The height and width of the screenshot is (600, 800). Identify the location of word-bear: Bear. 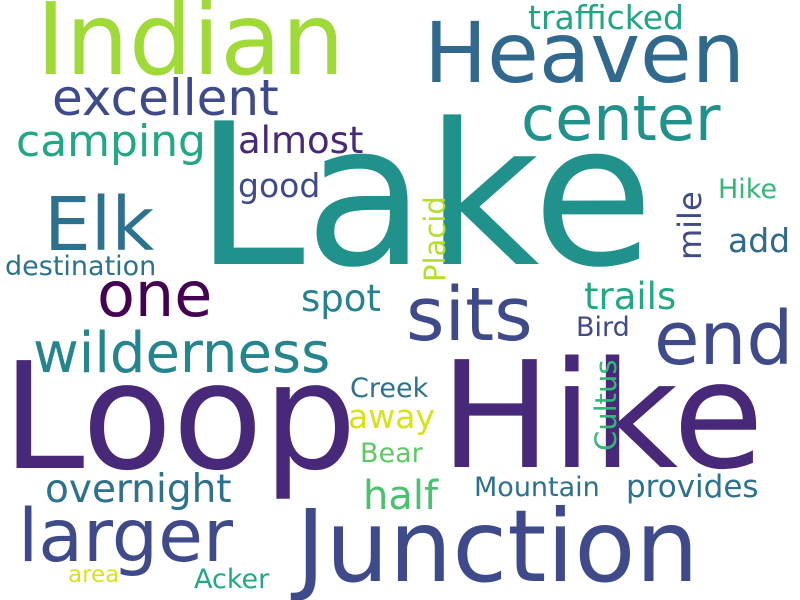
(391, 453).